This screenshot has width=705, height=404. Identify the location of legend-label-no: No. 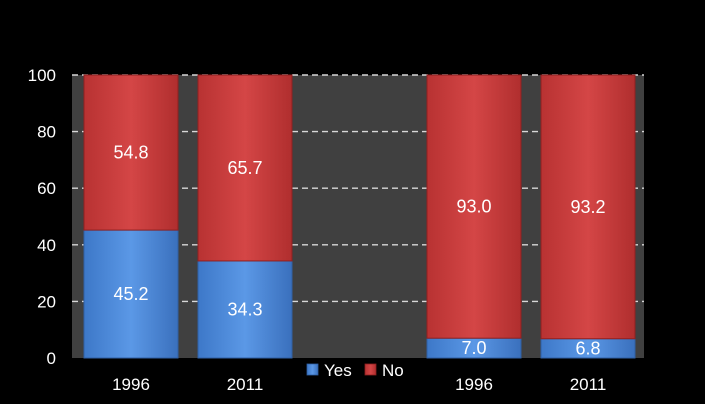
(393, 370).